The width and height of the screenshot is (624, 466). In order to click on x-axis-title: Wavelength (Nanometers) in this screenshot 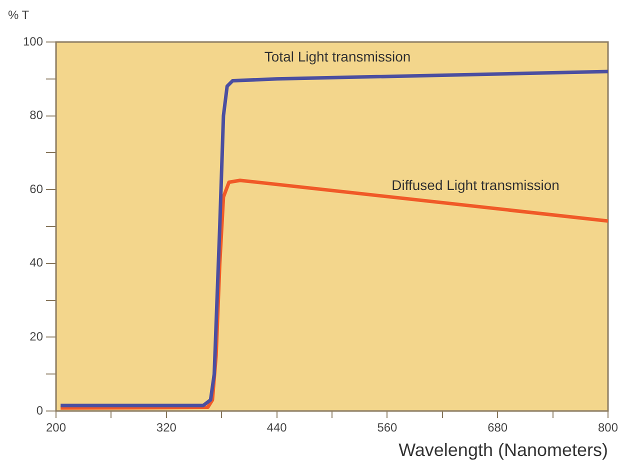, I will do `click(503, 450)`.